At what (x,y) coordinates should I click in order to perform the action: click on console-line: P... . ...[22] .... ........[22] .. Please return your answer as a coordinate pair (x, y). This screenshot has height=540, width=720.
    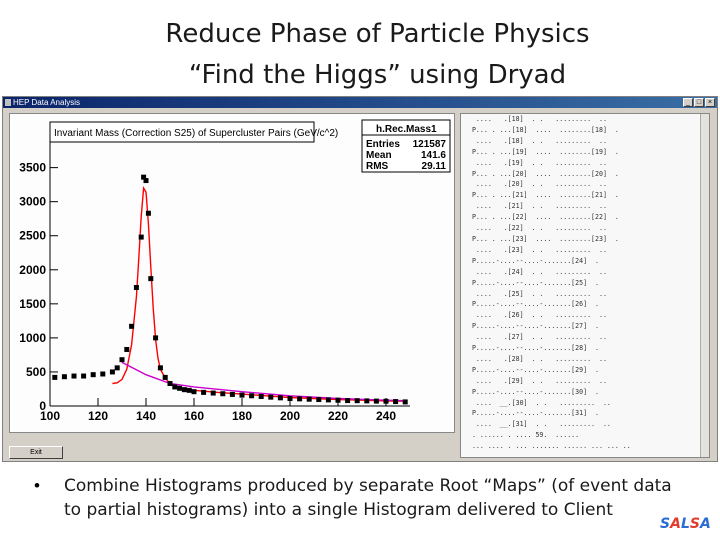
    Looking at the image, I should click on (541, 217).